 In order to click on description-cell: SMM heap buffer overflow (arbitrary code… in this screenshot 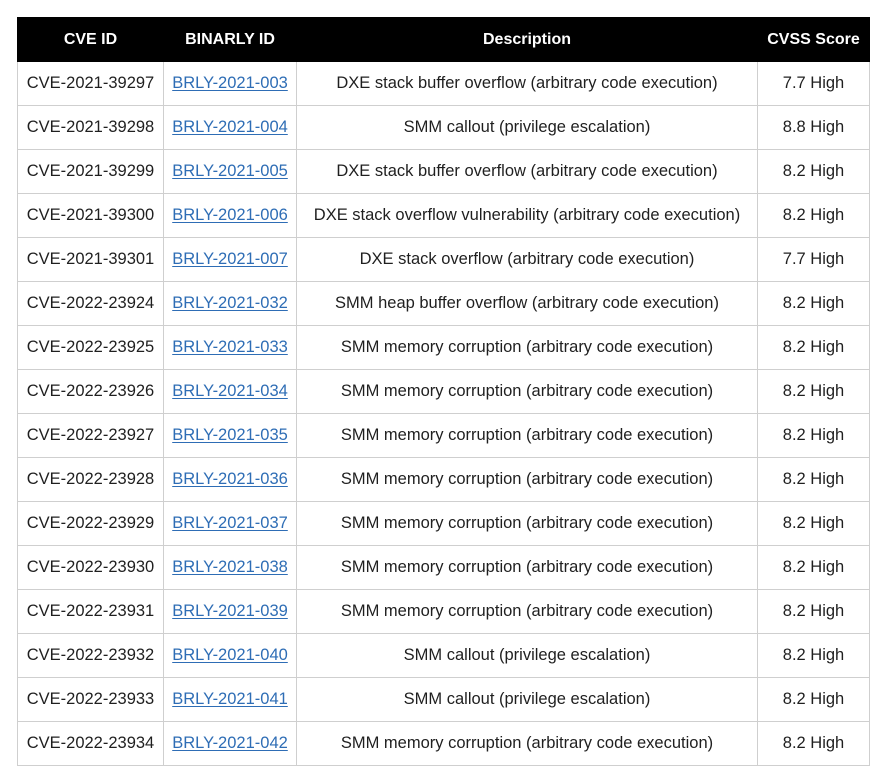, I will do `click(527, 303)`.